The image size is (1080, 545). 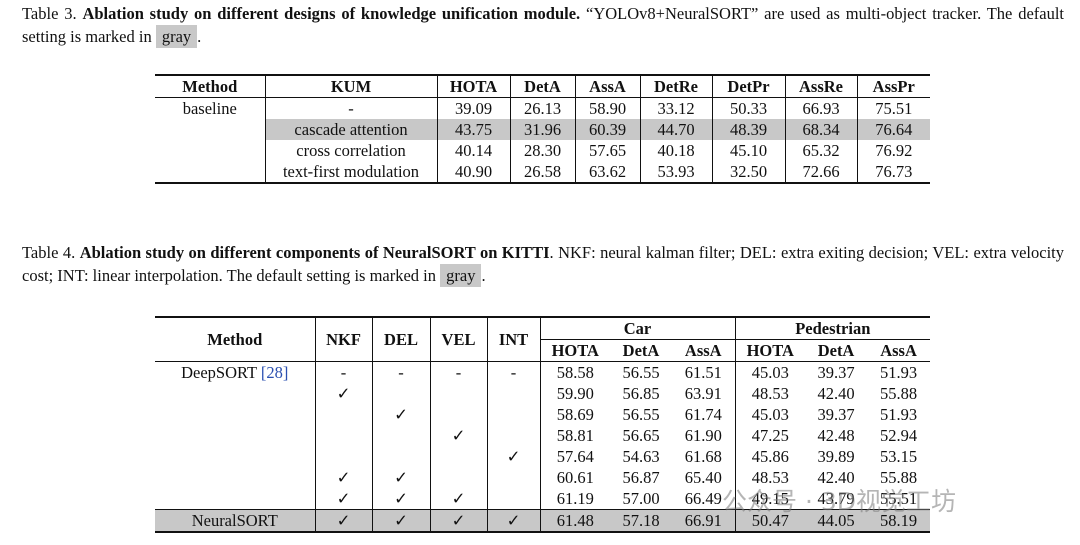 I want to click on column-header: DetPr, so click(x=748, y=86).